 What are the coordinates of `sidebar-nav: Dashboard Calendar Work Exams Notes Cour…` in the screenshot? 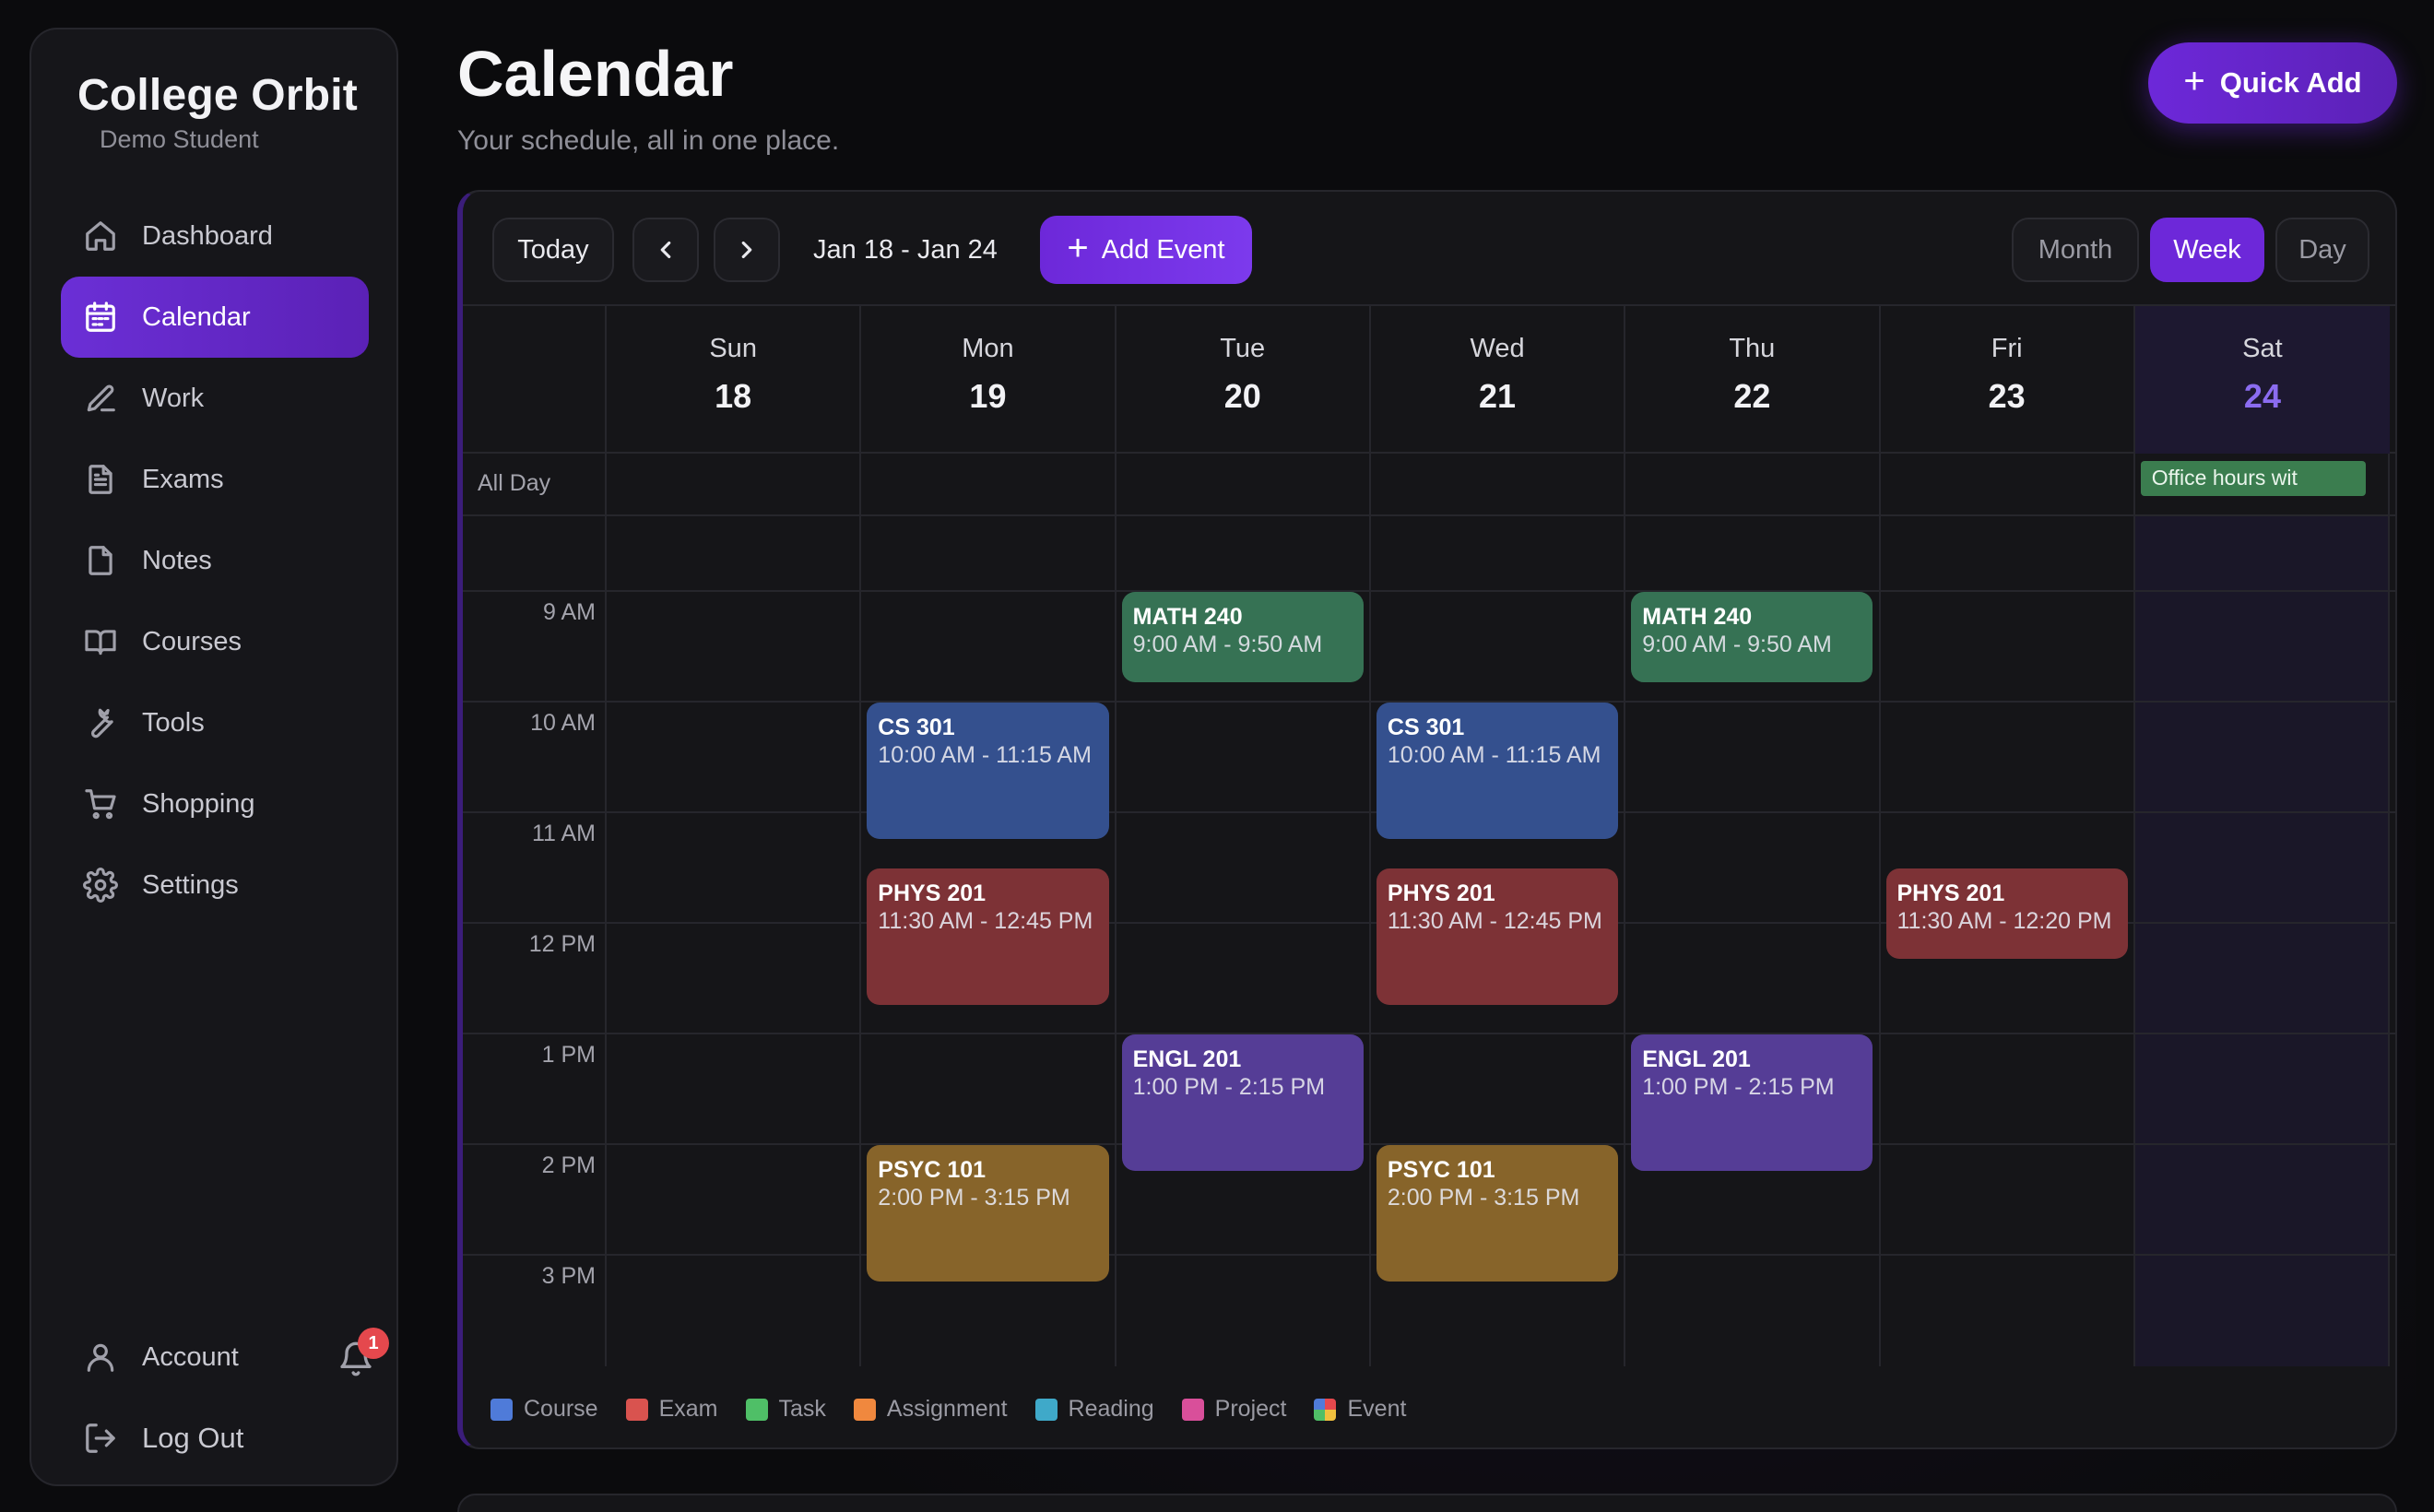 It's located at (215, 561).